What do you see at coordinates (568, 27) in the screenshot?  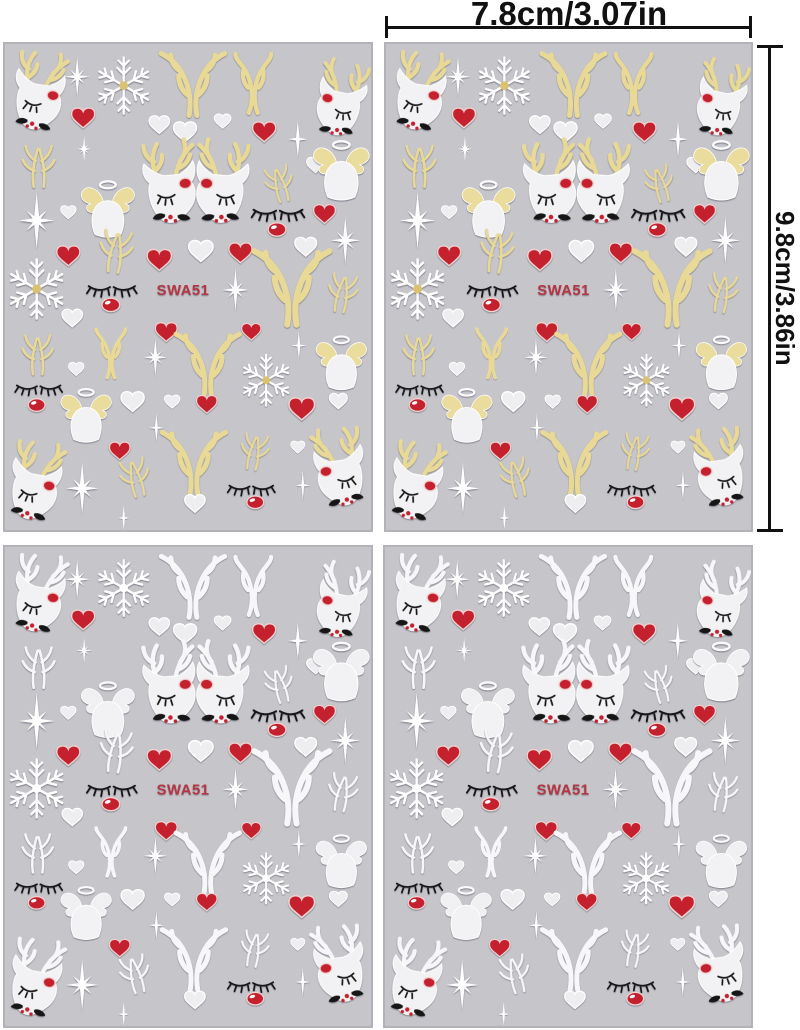 I see `width-dimension-line` at bounding box center [568, 27].